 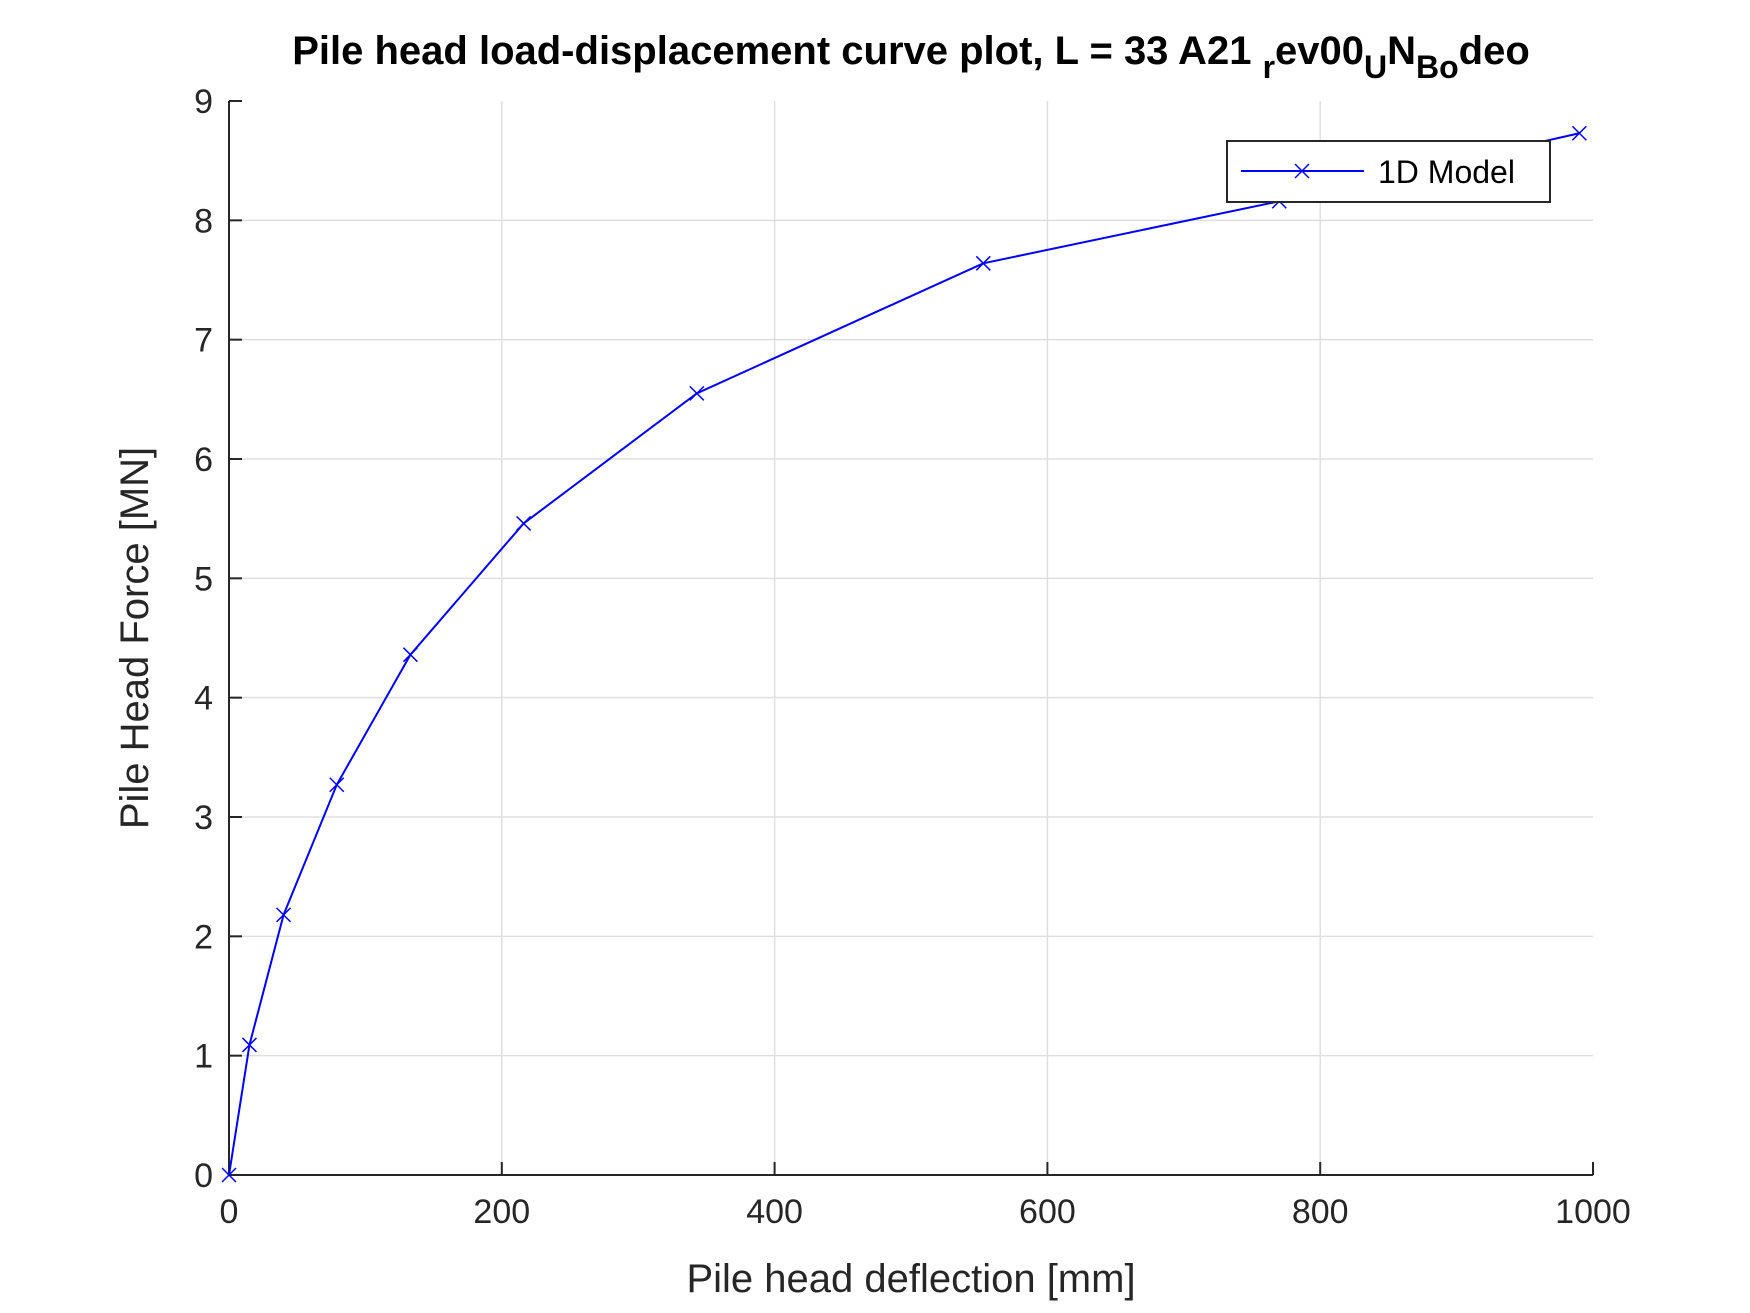 I want to click on chart-title-subscript: U, so click(x=1375, y=67).